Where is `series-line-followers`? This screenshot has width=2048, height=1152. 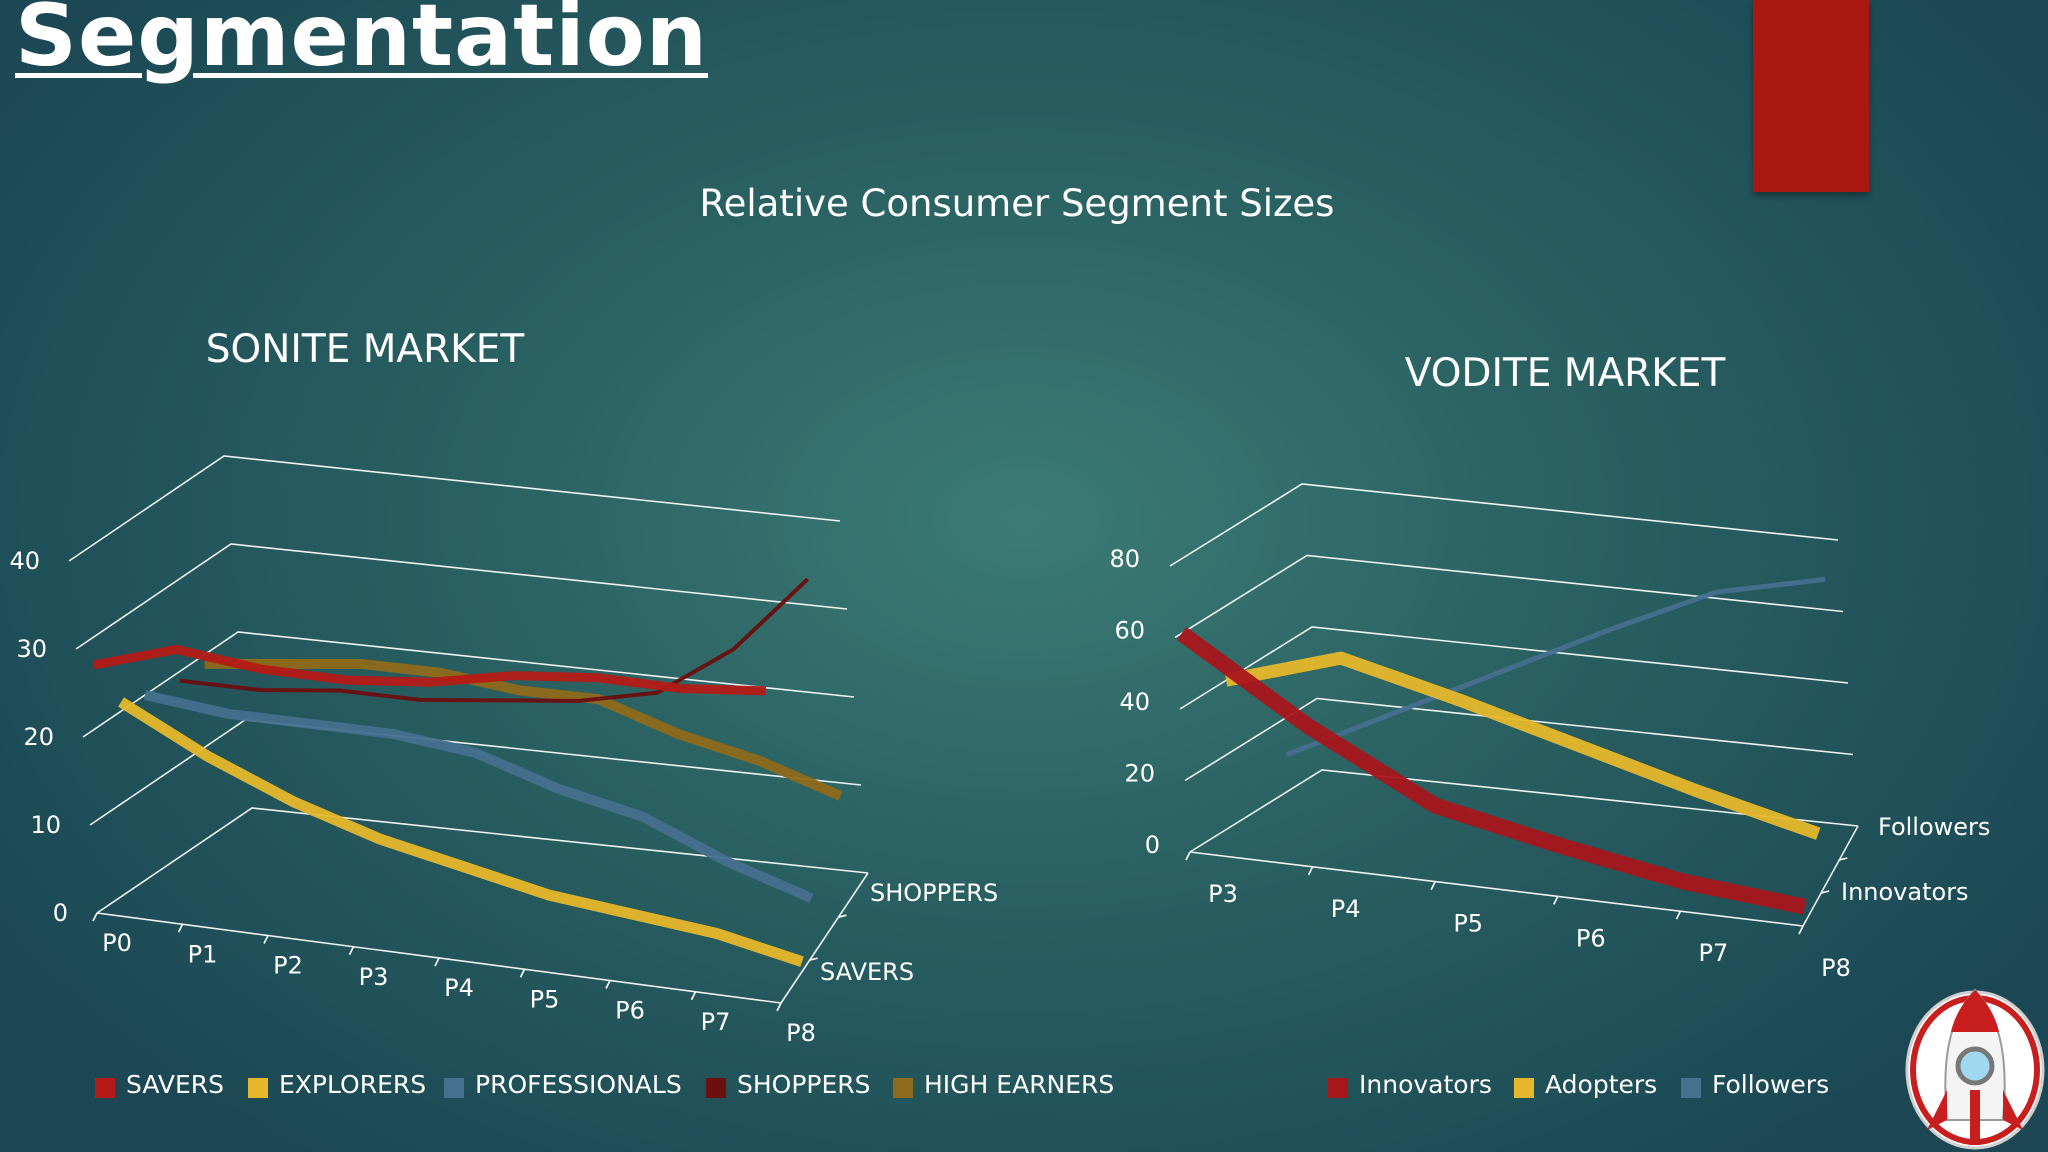 series-line-followers is located at coordinates (1555, 667).